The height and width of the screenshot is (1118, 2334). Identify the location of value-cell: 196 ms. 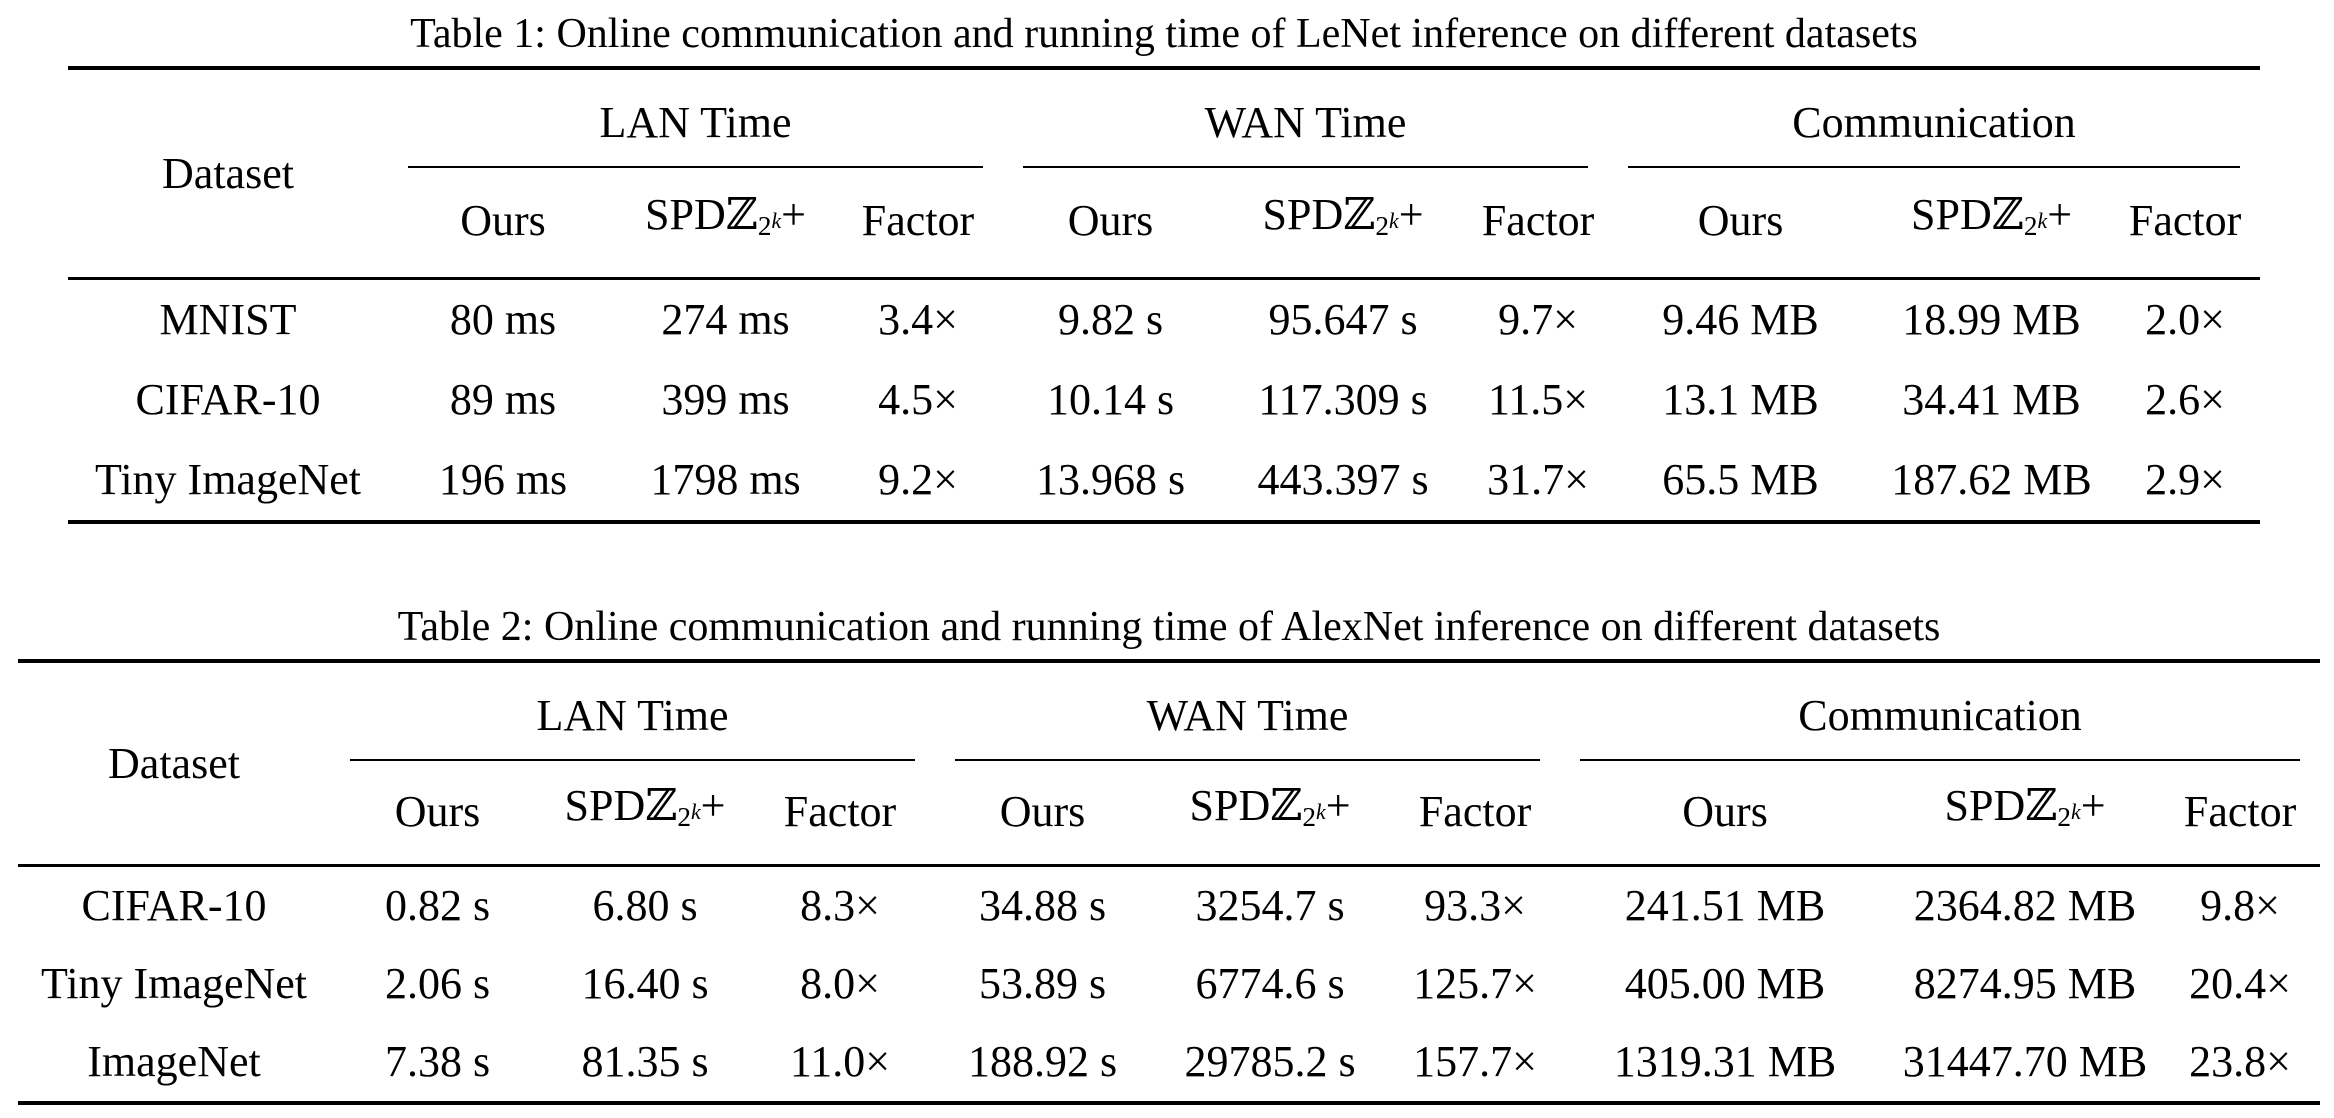
(503, 479).